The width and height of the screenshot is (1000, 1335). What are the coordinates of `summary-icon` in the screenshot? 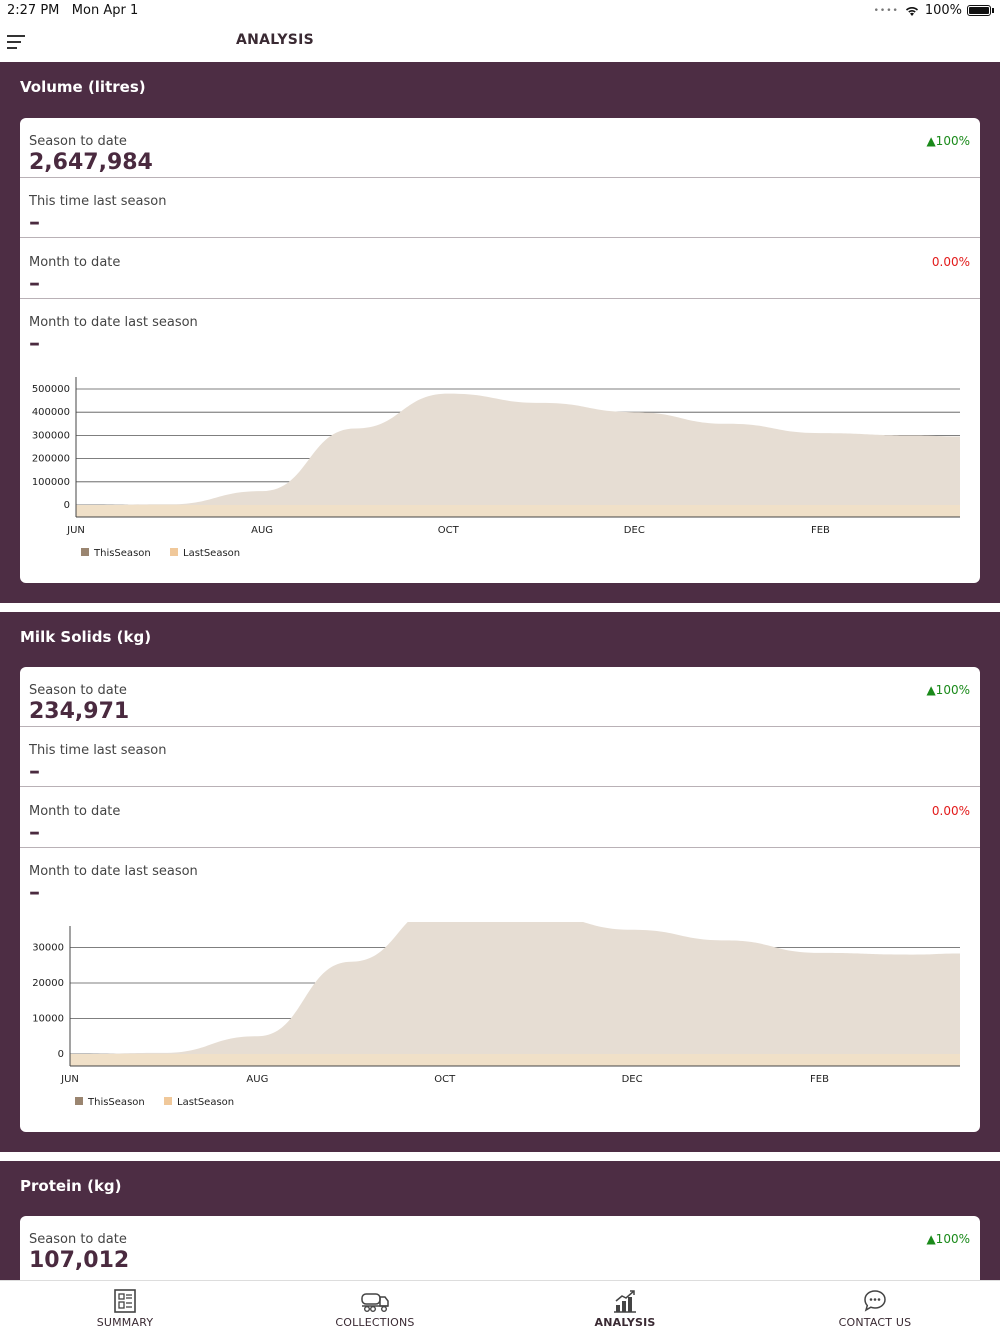 It's located at (125, 1301).